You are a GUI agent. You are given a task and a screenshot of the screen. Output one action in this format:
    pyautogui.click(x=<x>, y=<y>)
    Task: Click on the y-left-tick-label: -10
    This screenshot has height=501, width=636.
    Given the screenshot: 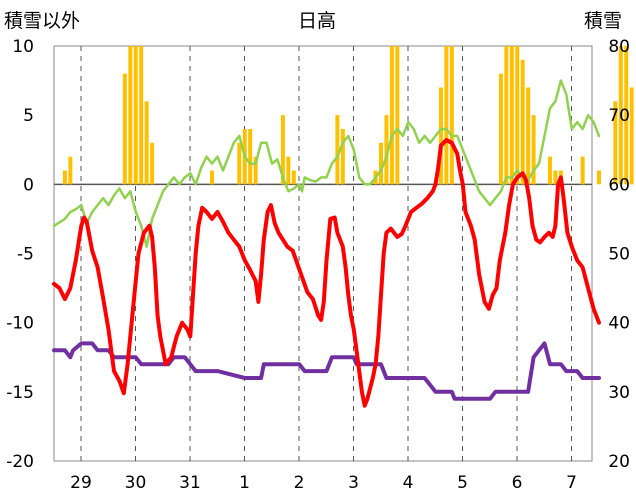 What is the action you would take?
    pyautogui.click(x=20, y=324)
    